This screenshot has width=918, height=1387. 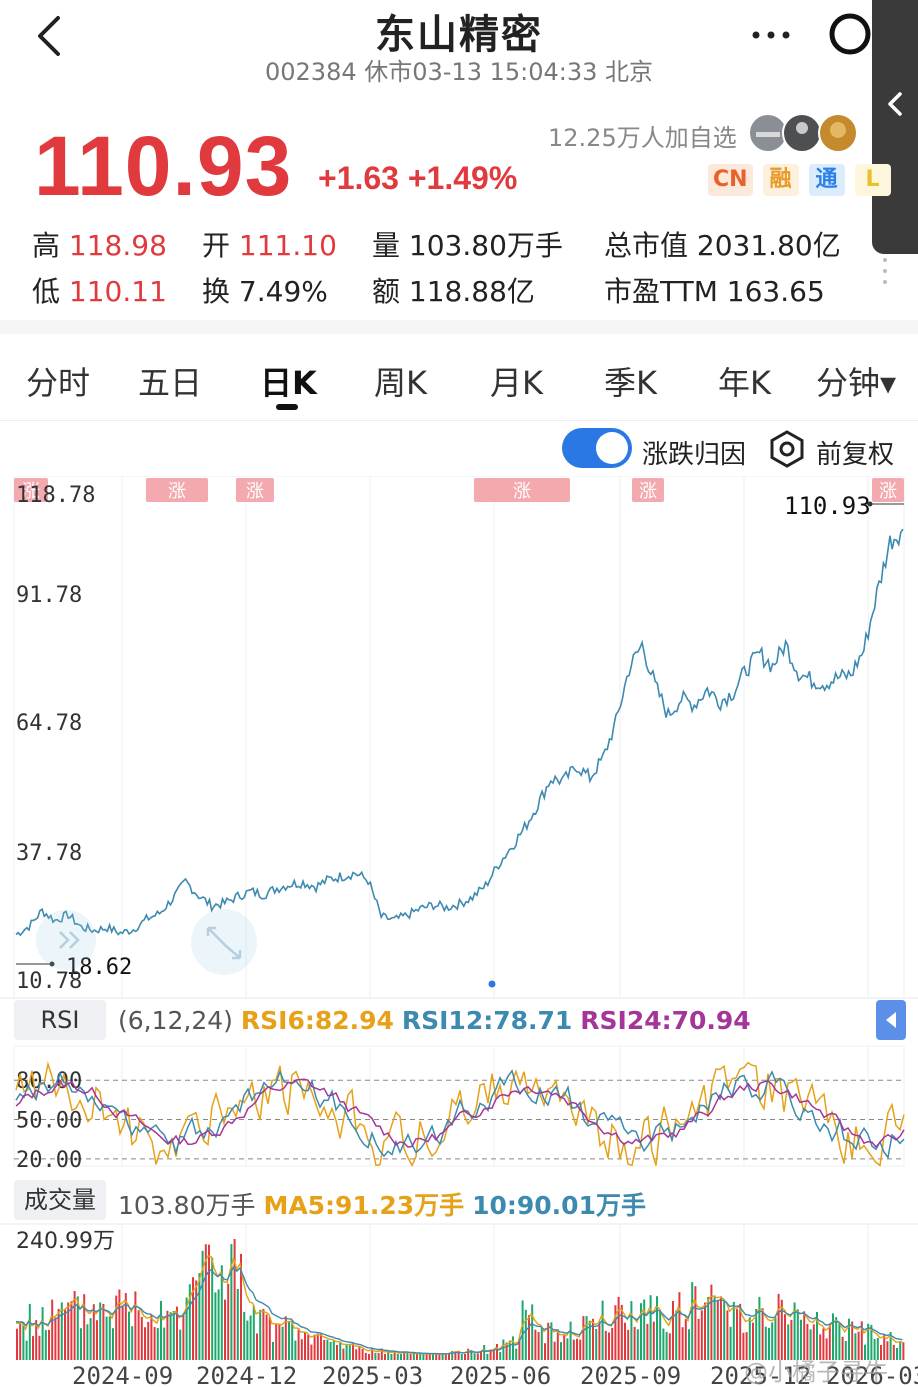 I want to click on rsi-params: (6,12,24), so click(x=175, y=1020).